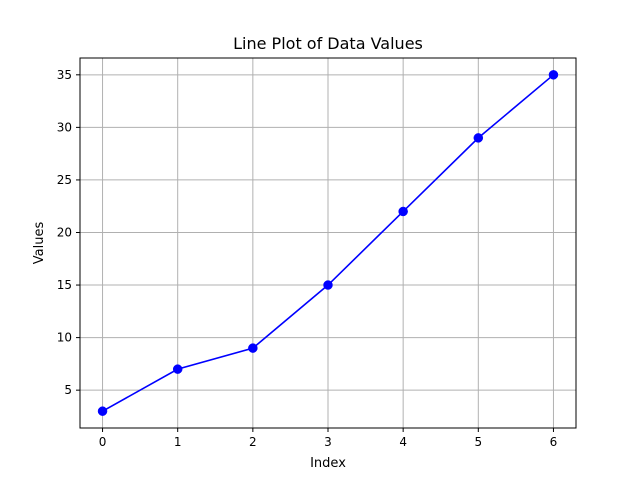 The width and height of the screenshot is (640, 480). What do you see at coordinates (403, 442) in the screenshot?
I see `x-tick-label: 4` at bounding box center [403, 442].